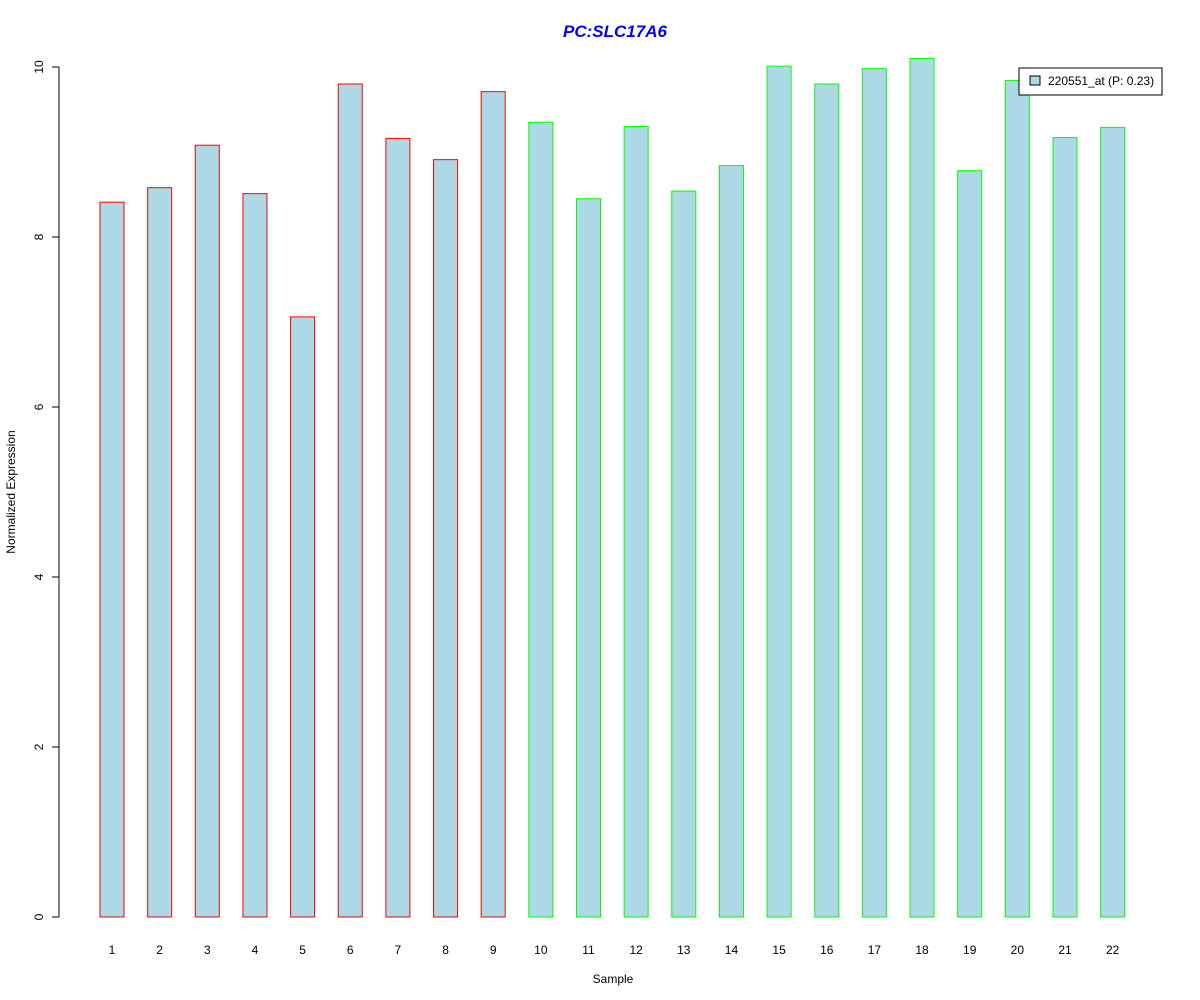 This screenshot has width=1200, height=1000. What do you see at coordinates (922, 950) in the screenshot?
I see `x-tick-label: 18` at bounding box center [922, 950].